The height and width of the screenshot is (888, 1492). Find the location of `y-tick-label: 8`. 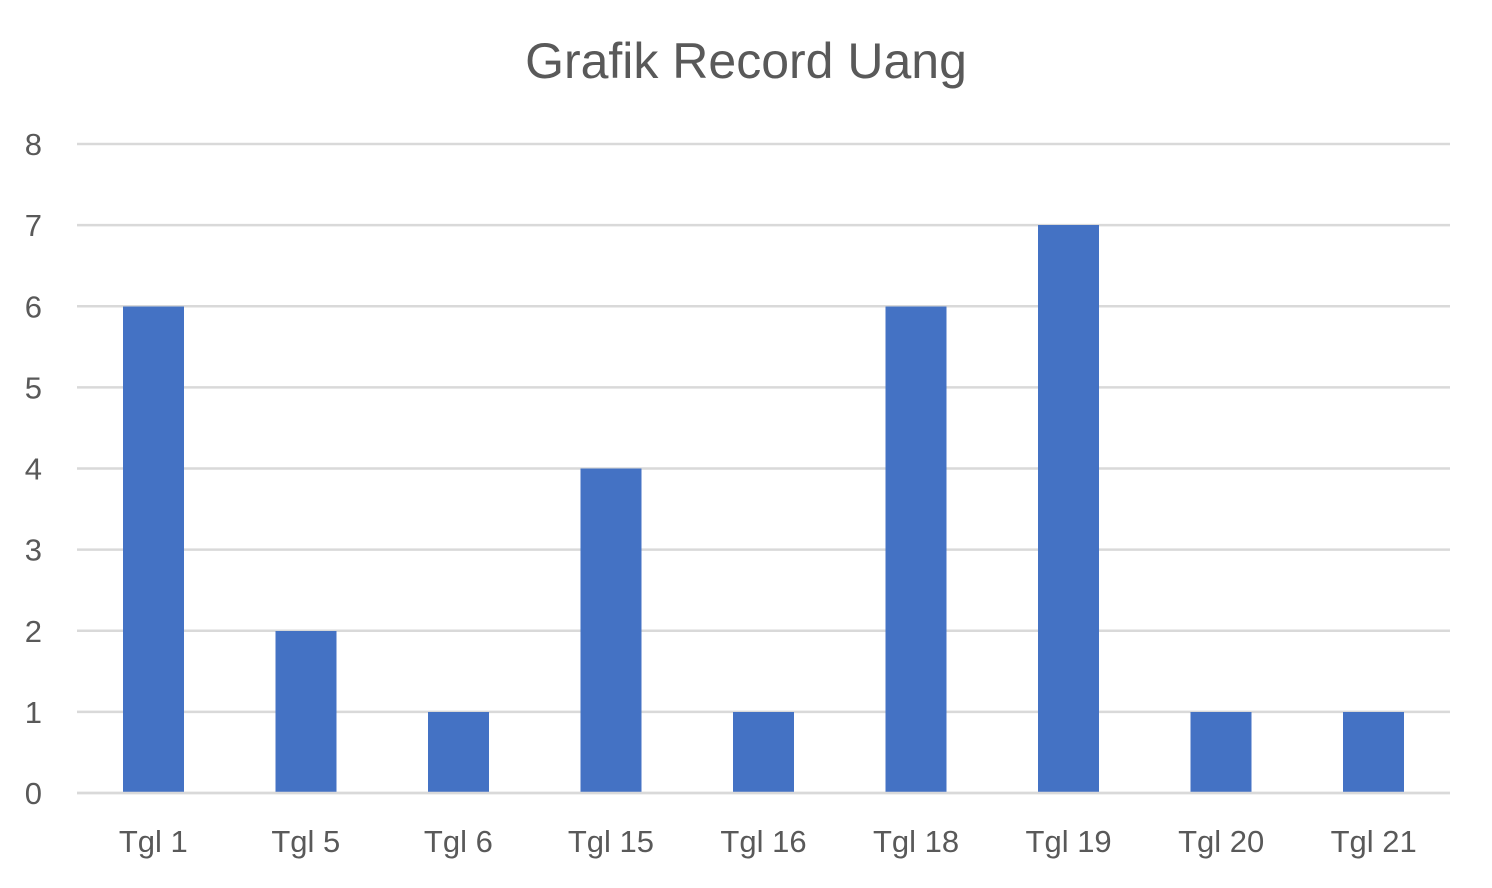

y-tick-label: 8 is located at coordinates (33, 144).